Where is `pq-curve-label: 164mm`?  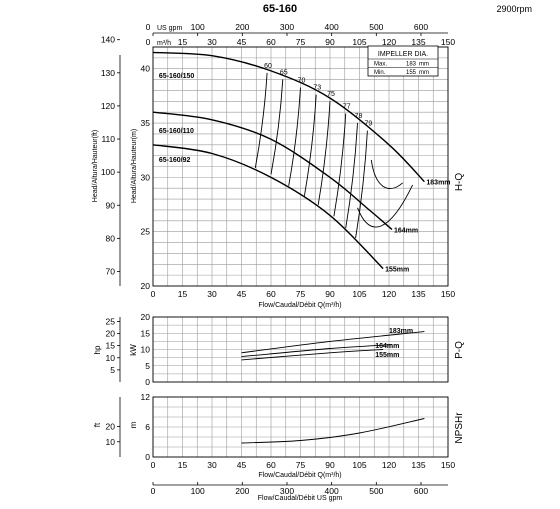 pq-curve-label: 164mm is located at coordinates (387, 346).